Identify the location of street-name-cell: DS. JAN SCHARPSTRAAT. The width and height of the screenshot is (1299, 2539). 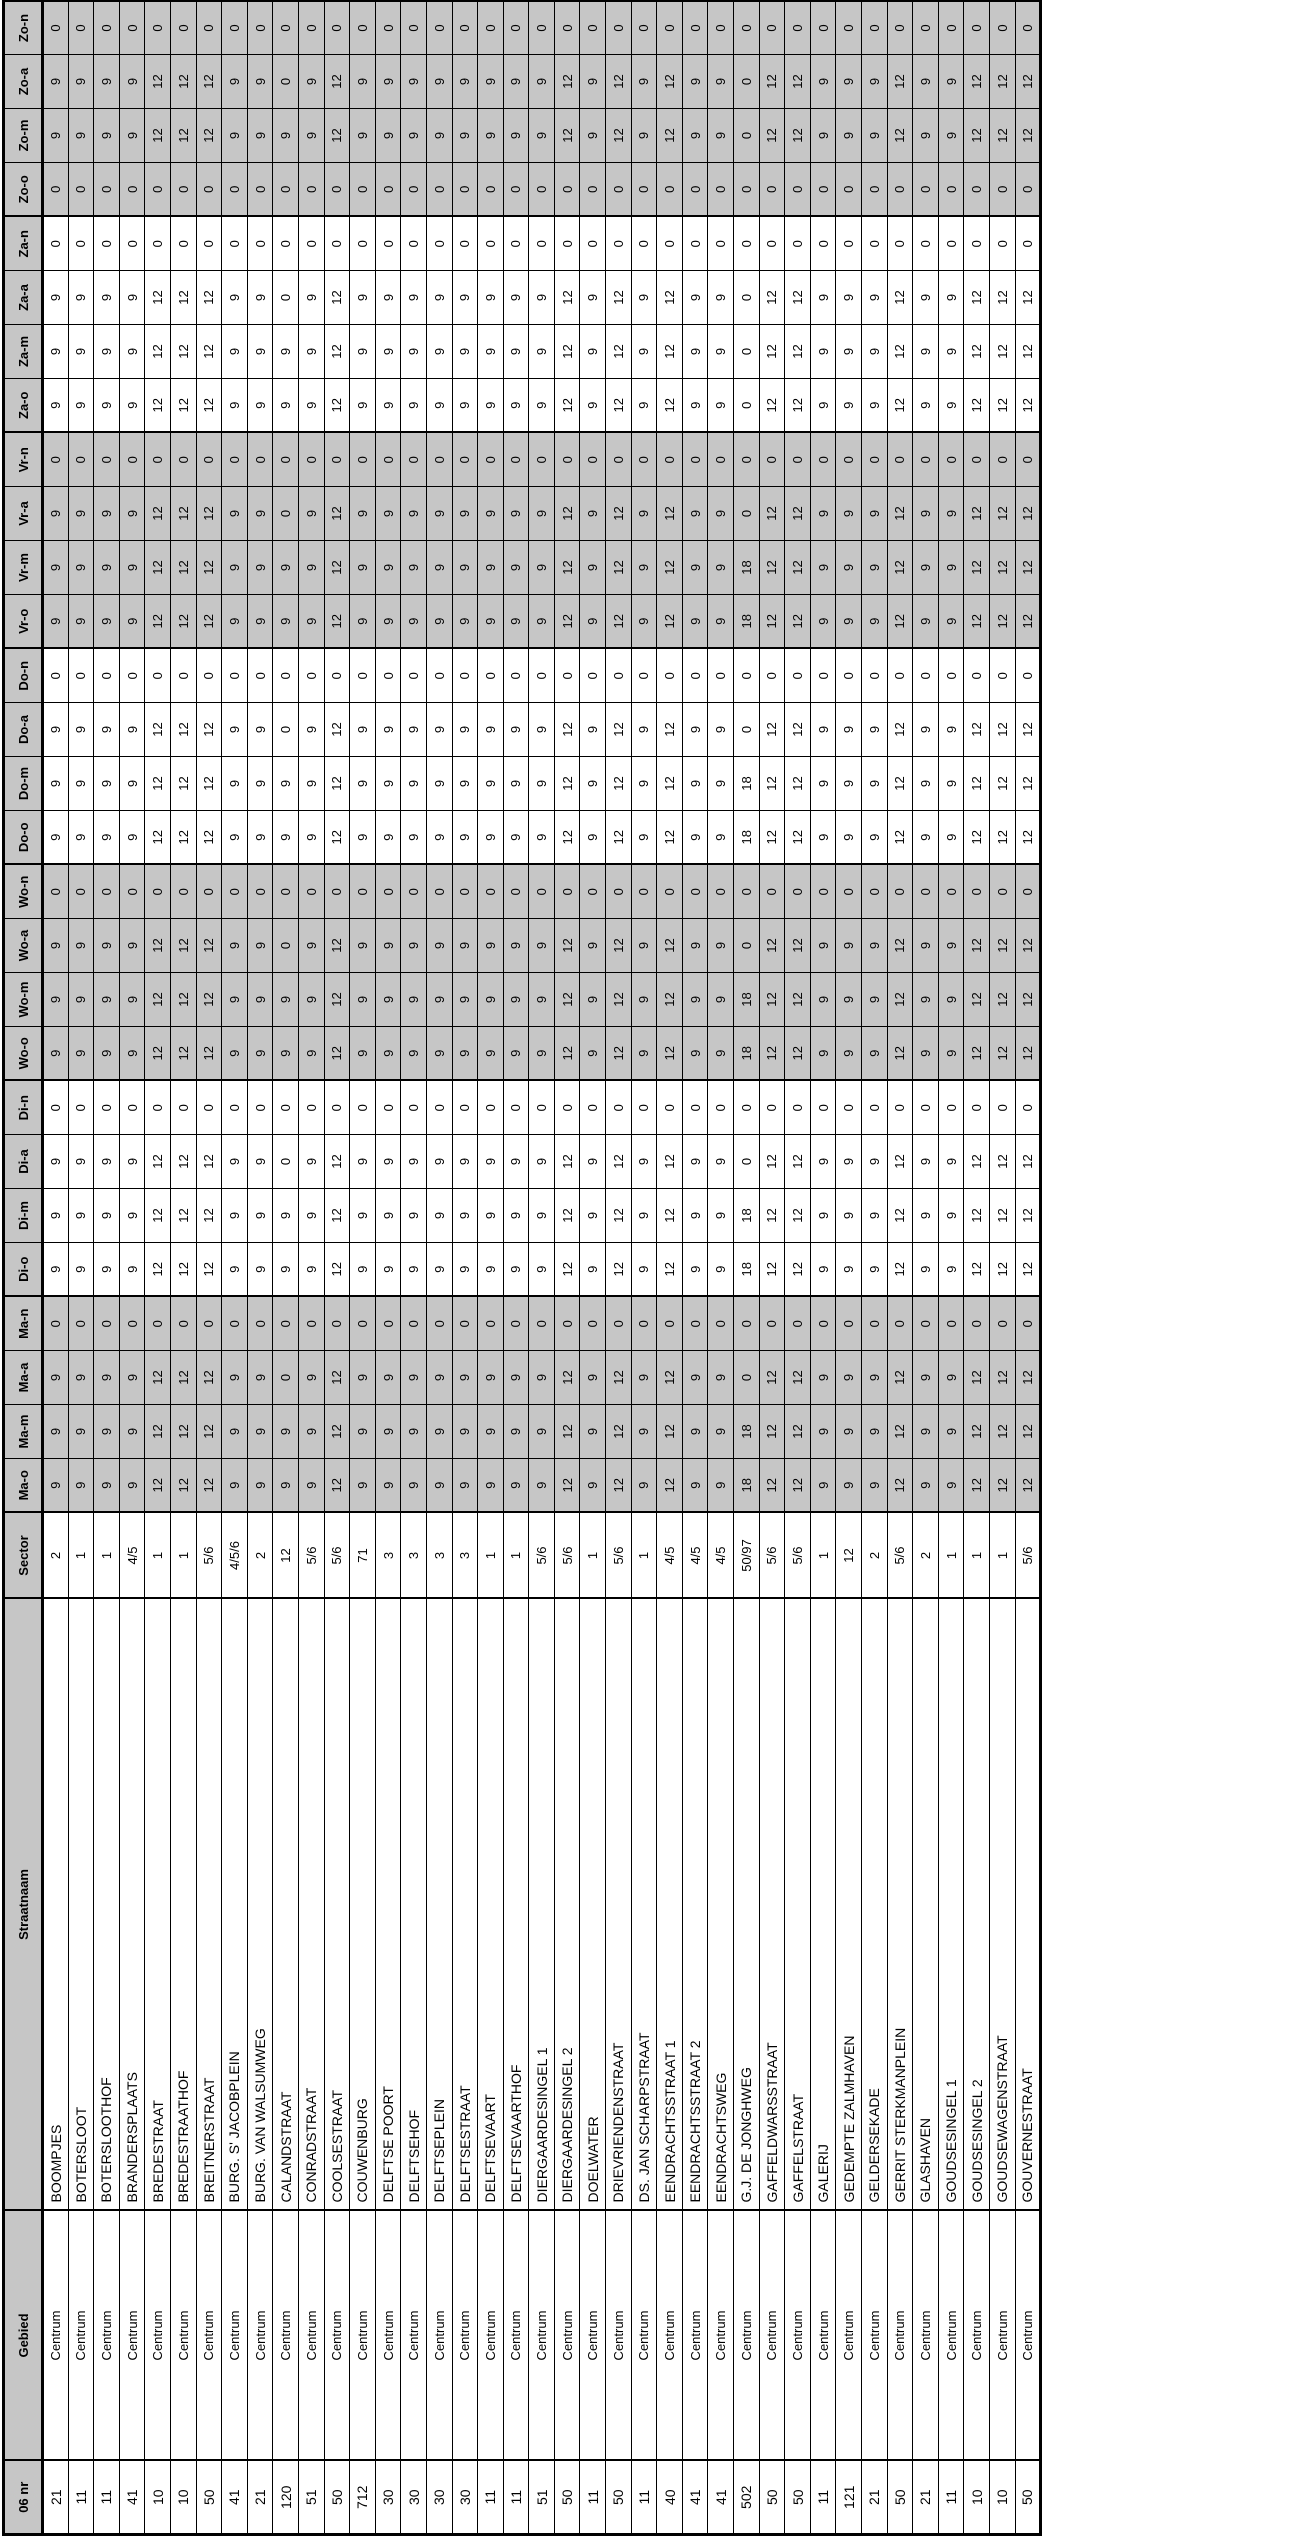
(644, 1904).